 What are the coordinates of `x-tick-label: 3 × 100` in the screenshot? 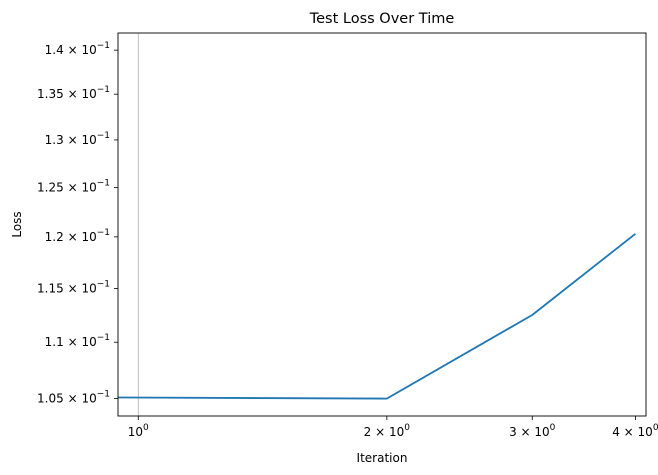 It's located at (532, 431).